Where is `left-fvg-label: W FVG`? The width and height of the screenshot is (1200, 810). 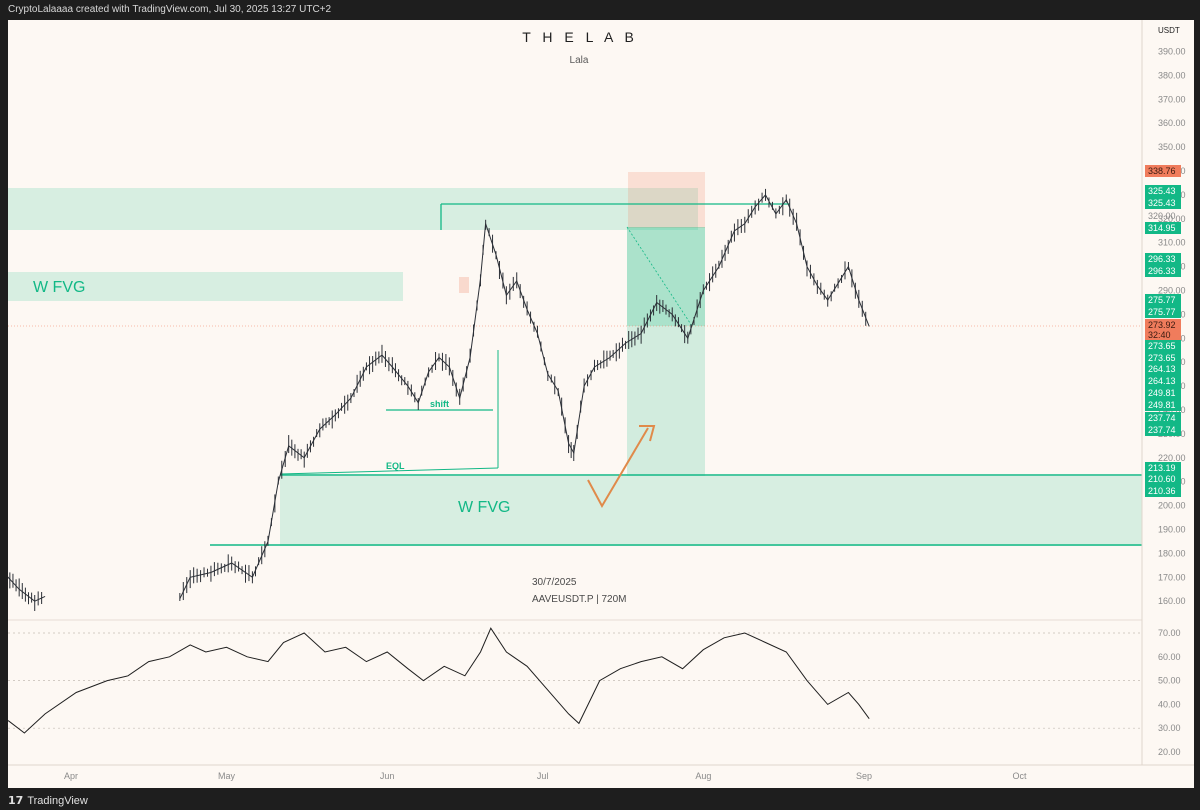 left-fvg-label: W FVG is located at coordinates (59, 287).